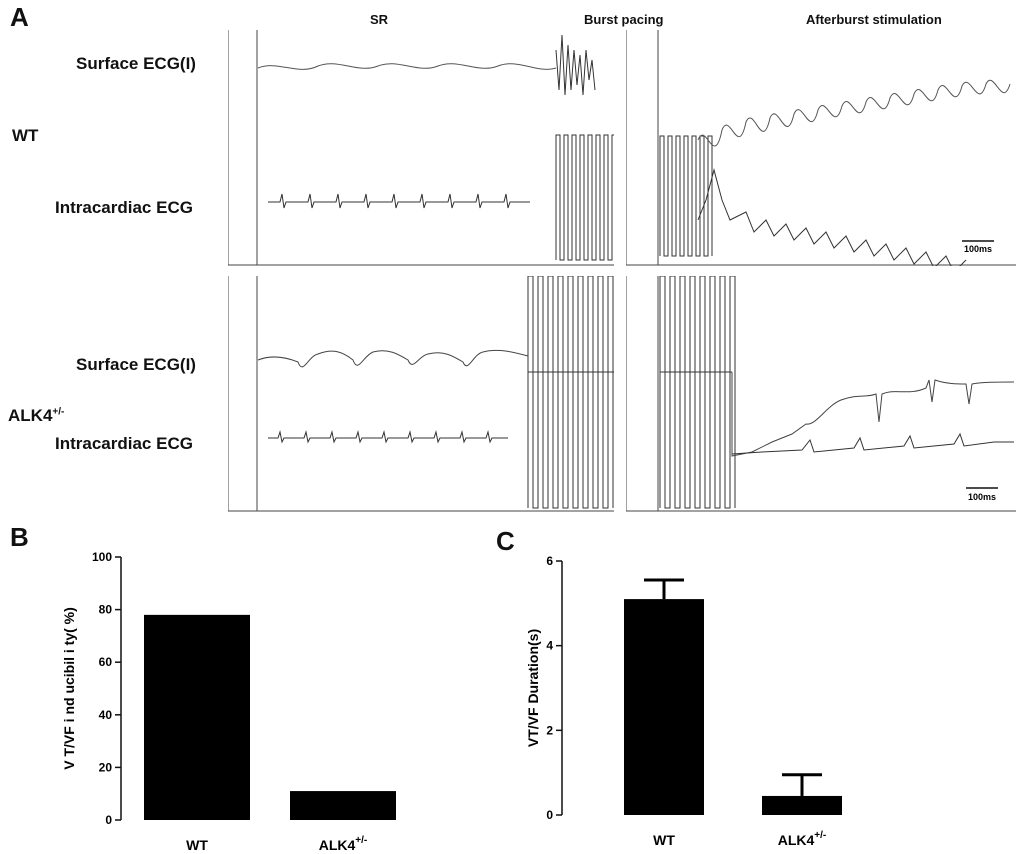  Describe the element at coordinates (982, 497) in the screenshot. I see `scalebar-label-alk4: 100ms` at that location.